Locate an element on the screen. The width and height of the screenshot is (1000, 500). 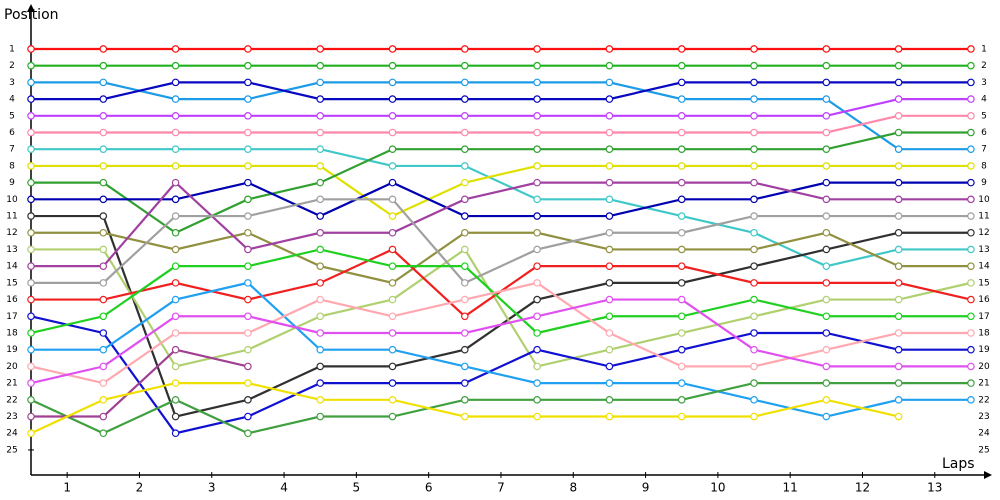
y-tick-label-right: 6 is located at coordinates (984, 133).